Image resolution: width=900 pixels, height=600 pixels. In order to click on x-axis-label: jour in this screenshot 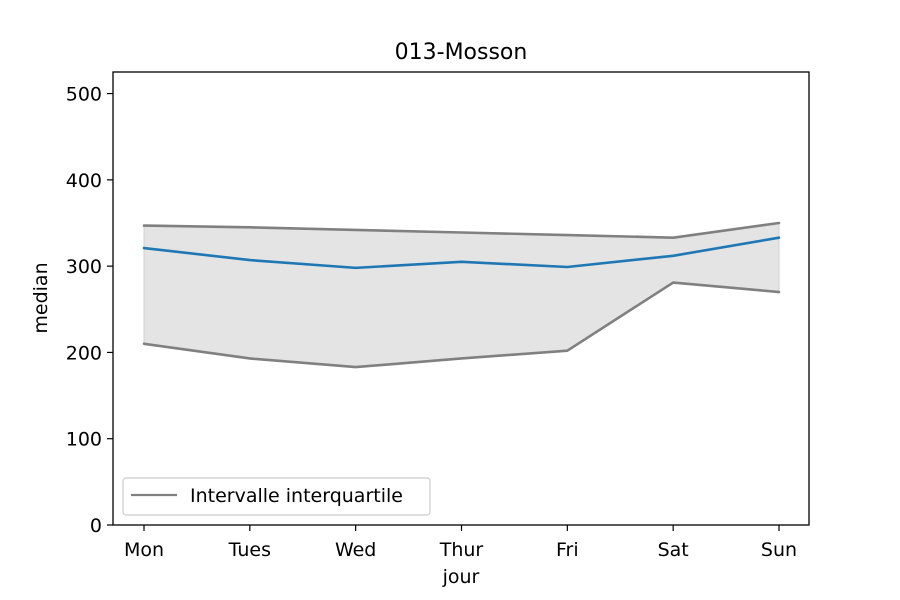, I will do `click(461, 577)`.